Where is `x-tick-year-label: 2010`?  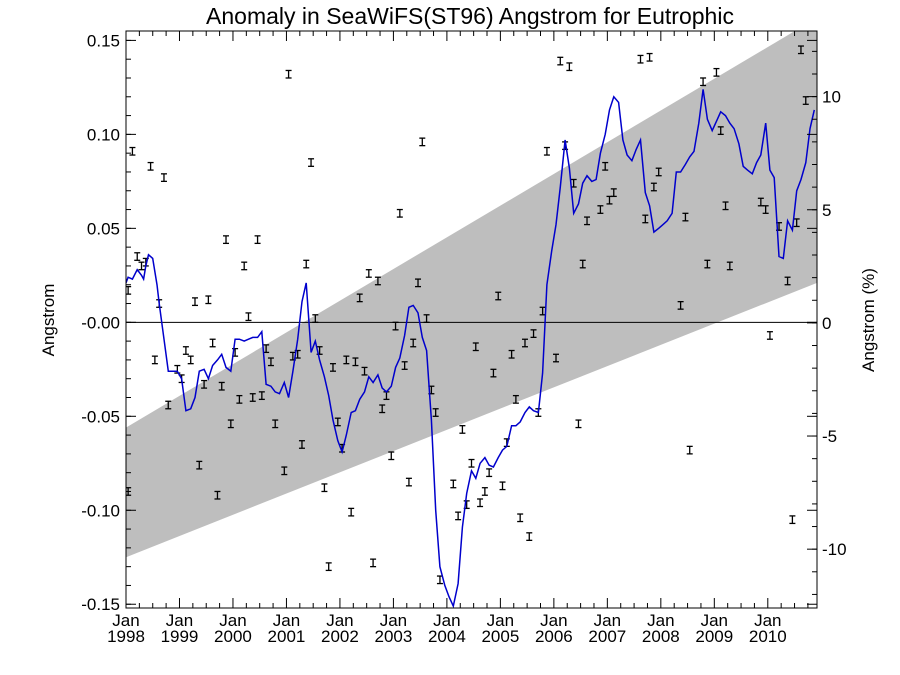
x-tick-year-label: 2010 is located at coordinates (768, 636).